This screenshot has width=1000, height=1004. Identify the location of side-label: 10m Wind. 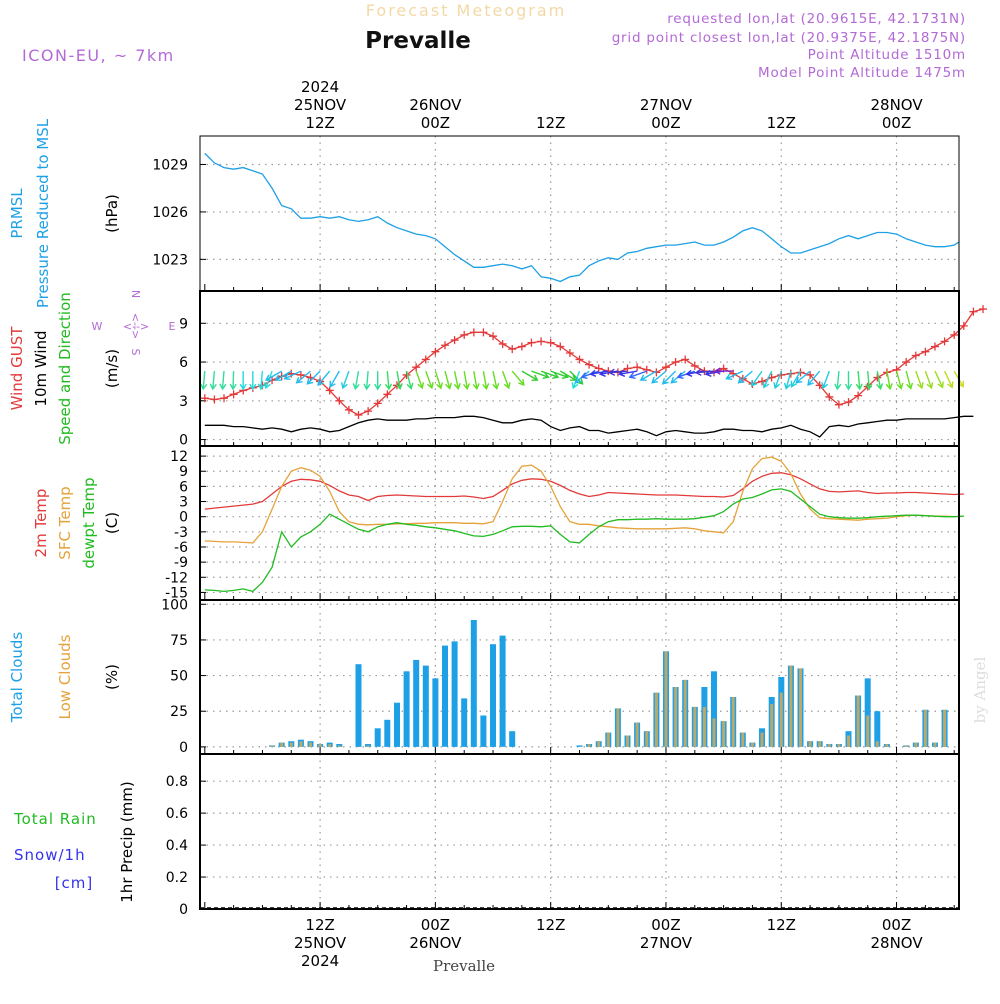
(41, 368).